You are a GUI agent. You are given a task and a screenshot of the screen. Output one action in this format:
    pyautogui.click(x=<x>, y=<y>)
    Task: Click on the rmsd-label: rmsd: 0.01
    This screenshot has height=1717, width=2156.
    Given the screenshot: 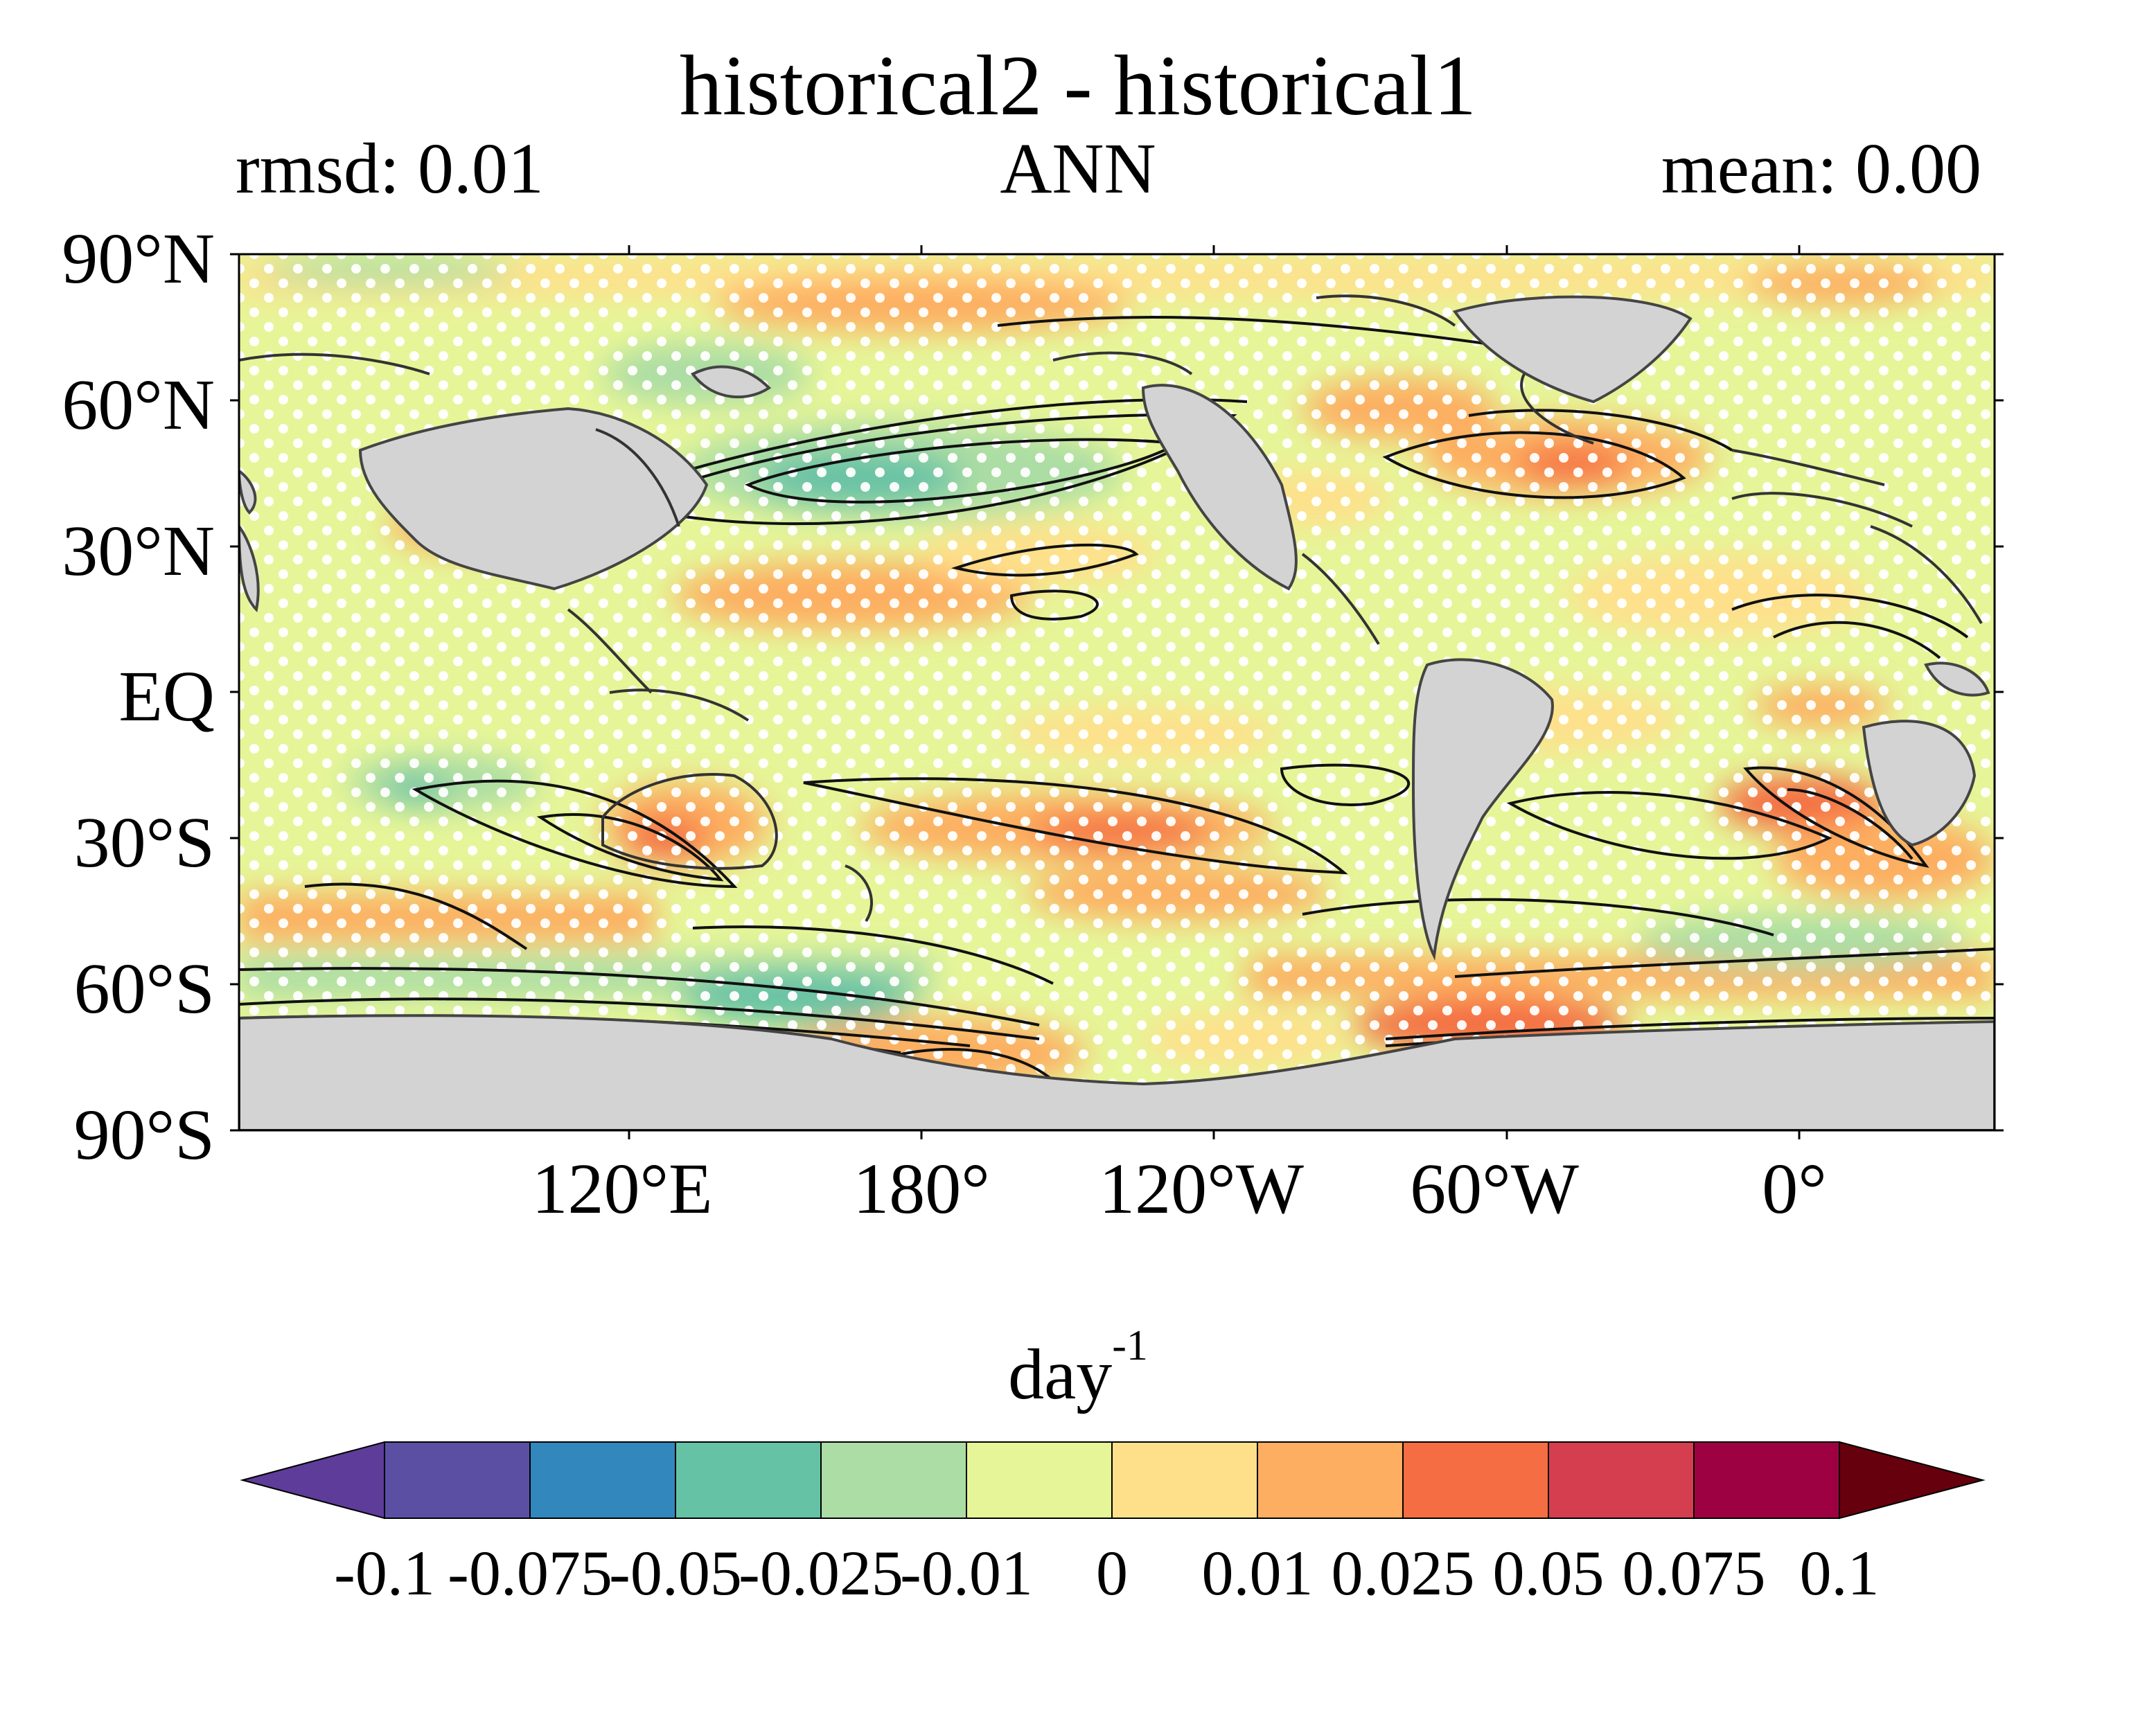 What is the action you would take?
    pyautogui.click(x=390, y=168)
    